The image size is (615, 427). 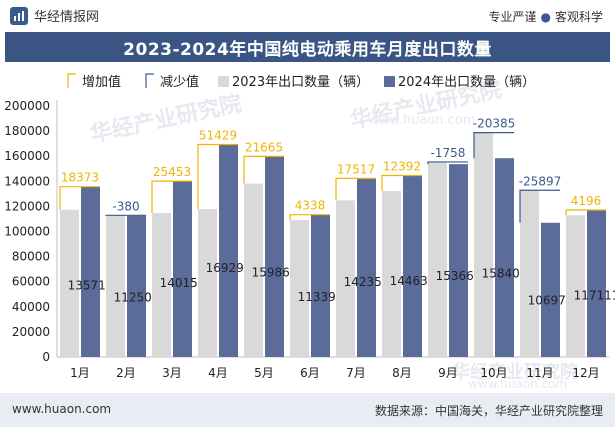 What do you see at coordinates (307, 410) in the screenshot?
I see `footer: www.huaon.com 数据来源：中国海关，华经产业研究院整理` at bounding box center [307, 410].